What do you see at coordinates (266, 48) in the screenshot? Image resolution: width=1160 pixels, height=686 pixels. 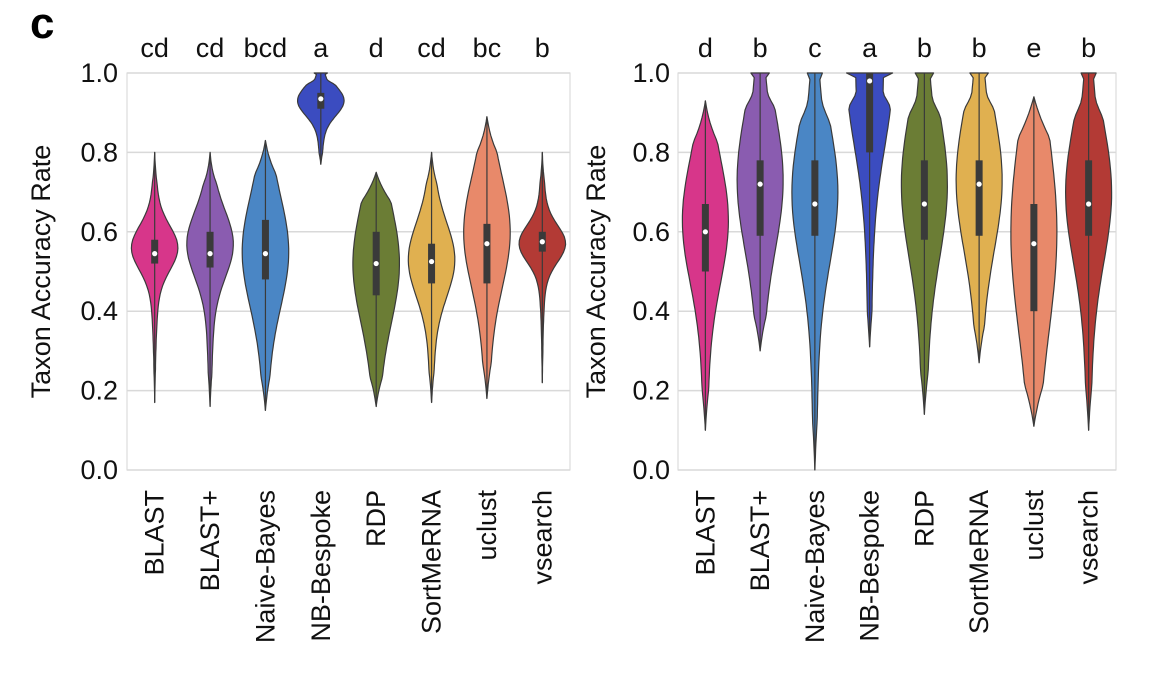 I see `significance-letter: bcd` at bounding box center [266, 48].